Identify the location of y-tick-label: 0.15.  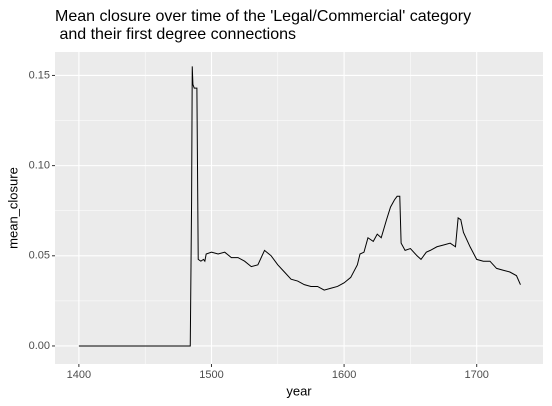
(39, 75).